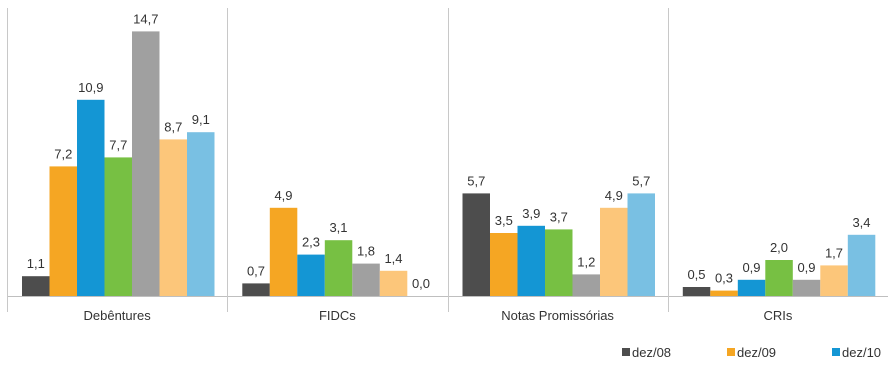 This screenshot has width=888, height=367. I want to click on legend-label-dez-09: dez/09, so click(756, 352).